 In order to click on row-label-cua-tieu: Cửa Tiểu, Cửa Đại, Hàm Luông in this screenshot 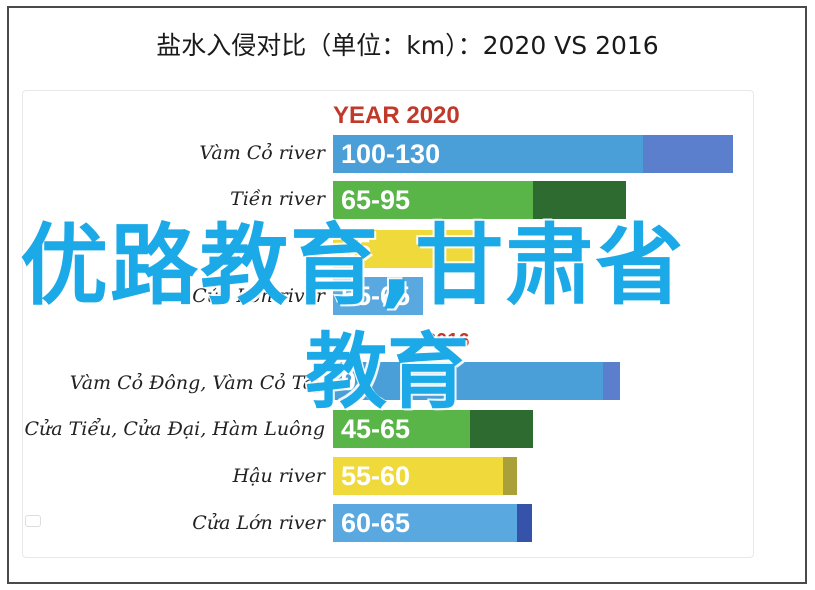, I will do `click(174, 429)`.